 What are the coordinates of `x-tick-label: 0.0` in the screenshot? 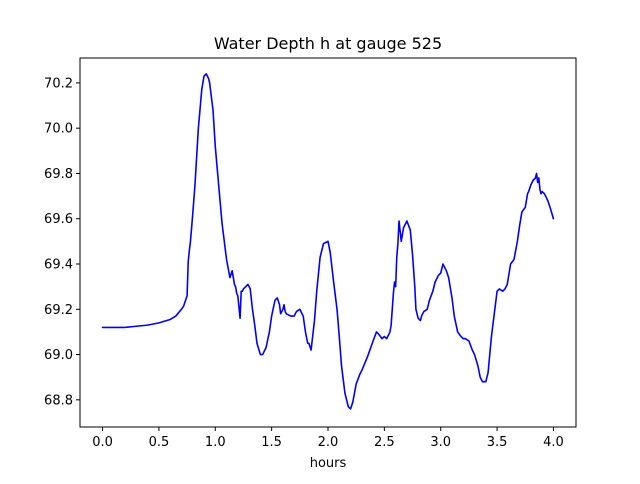 It's located at (102, 442).